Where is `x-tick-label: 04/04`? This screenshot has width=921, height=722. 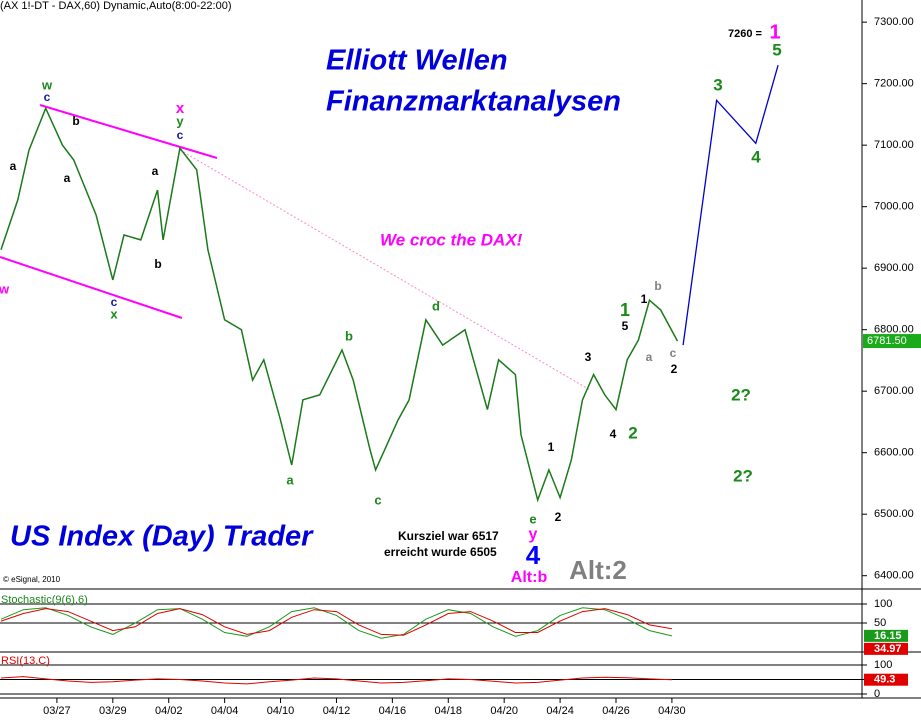 x-tick-label: 04/04 is located at coordinates (225, 711).